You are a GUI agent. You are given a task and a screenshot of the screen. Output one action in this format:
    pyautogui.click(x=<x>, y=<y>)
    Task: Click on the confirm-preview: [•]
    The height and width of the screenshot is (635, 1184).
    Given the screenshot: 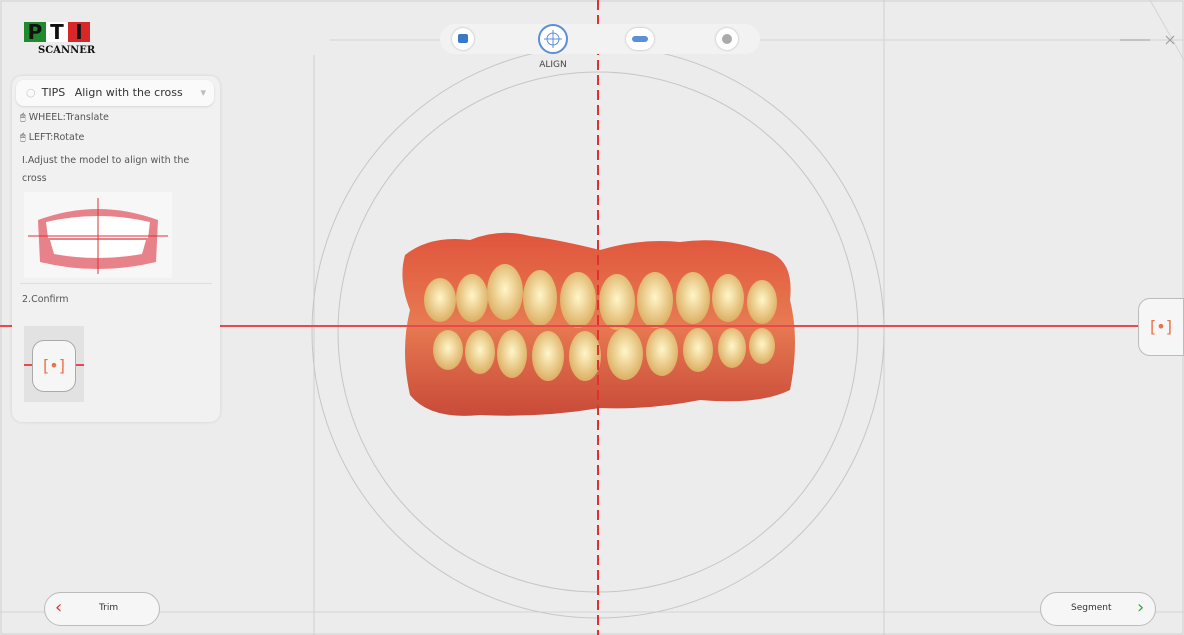 What is the action you would take?
    pyautogui.click(x=54, y=364)
    